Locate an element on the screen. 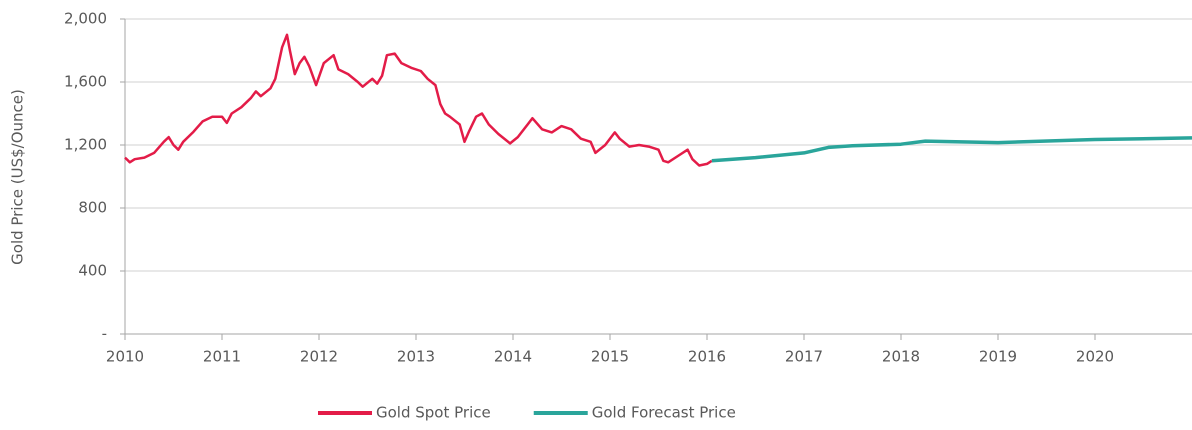 The width and height of the screenshot is (1192, 430). y-tick-label: 2,000 is located at coordinates (85, 19).